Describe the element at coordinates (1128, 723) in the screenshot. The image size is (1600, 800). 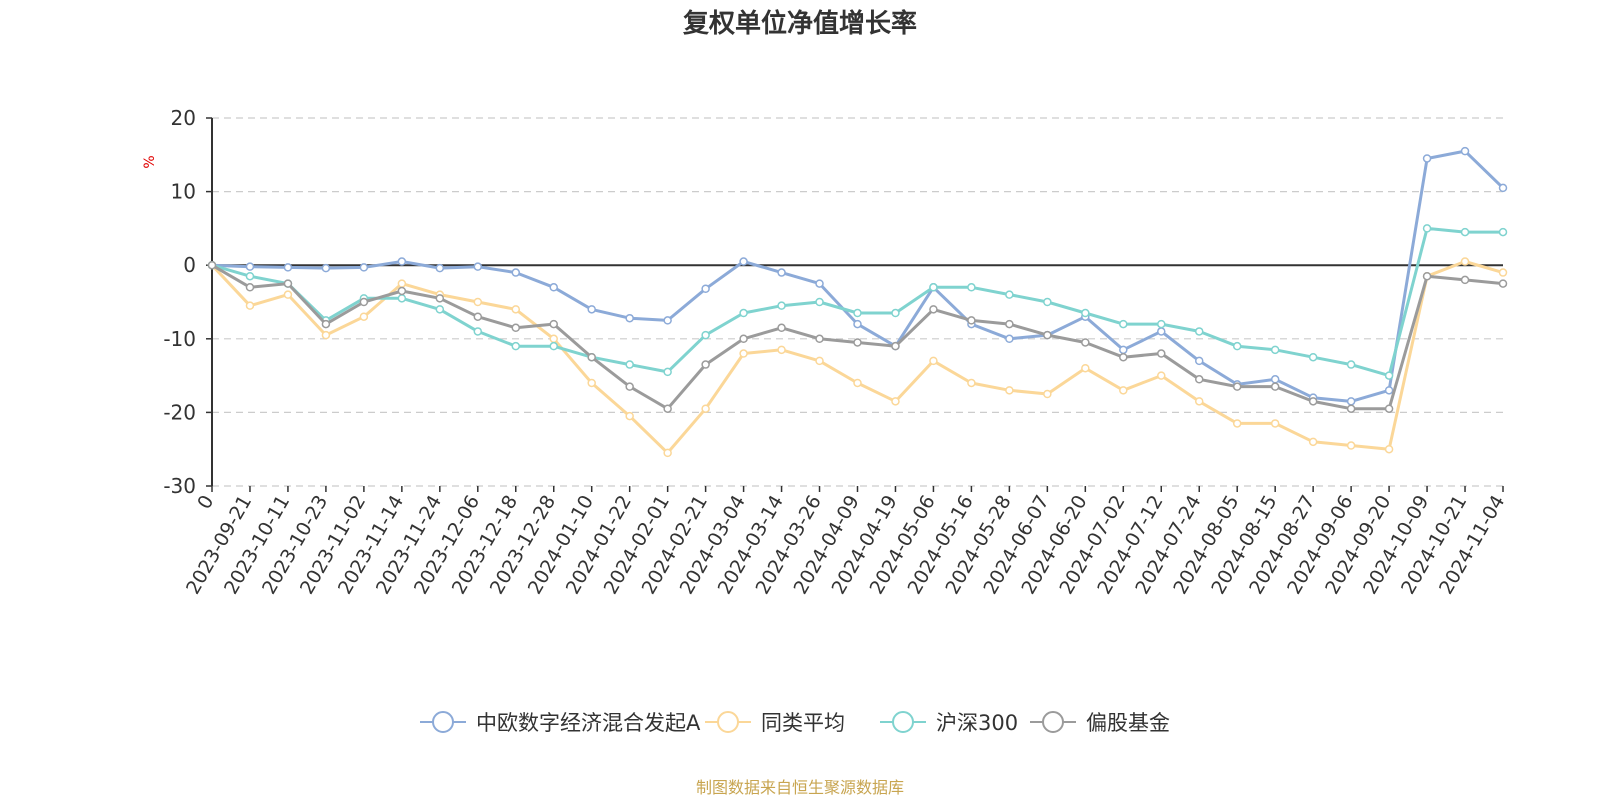
I see `legend-label: 偏股基金` at that location.